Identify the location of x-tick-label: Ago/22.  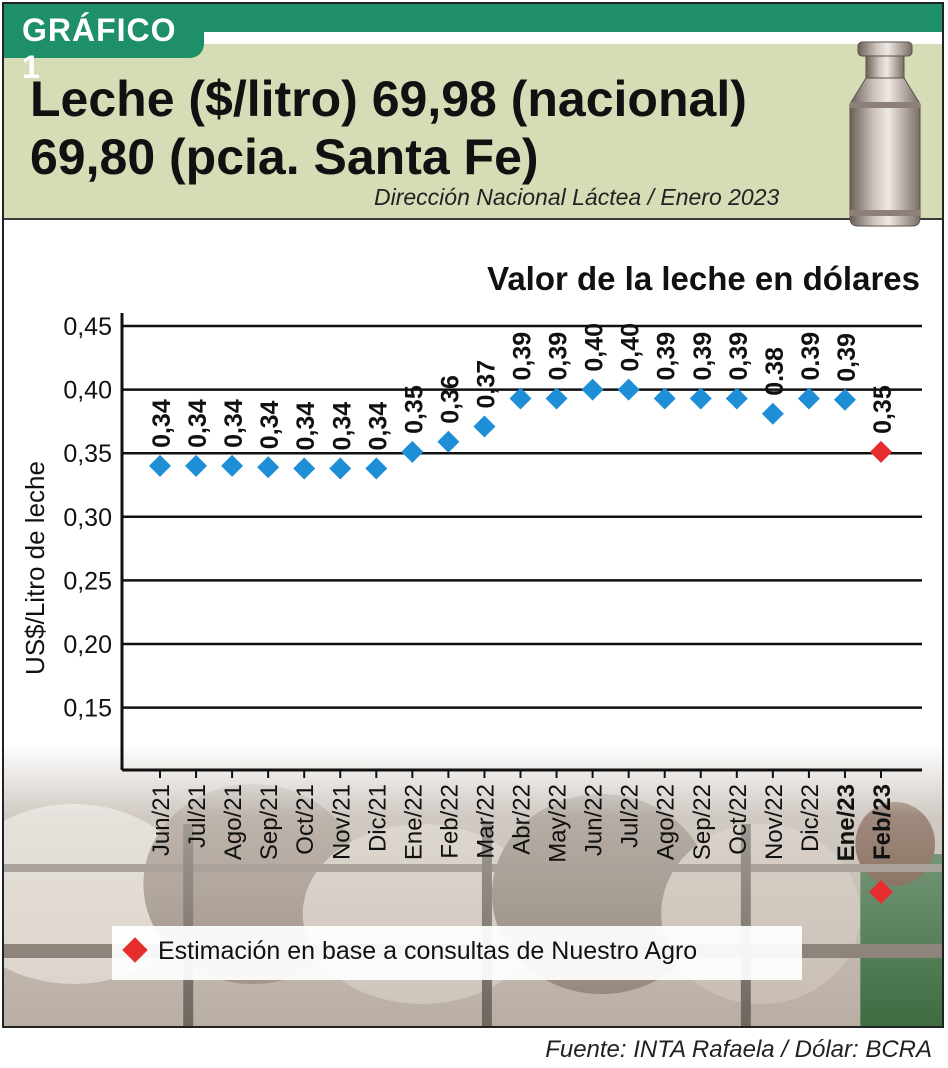
(666, 822).